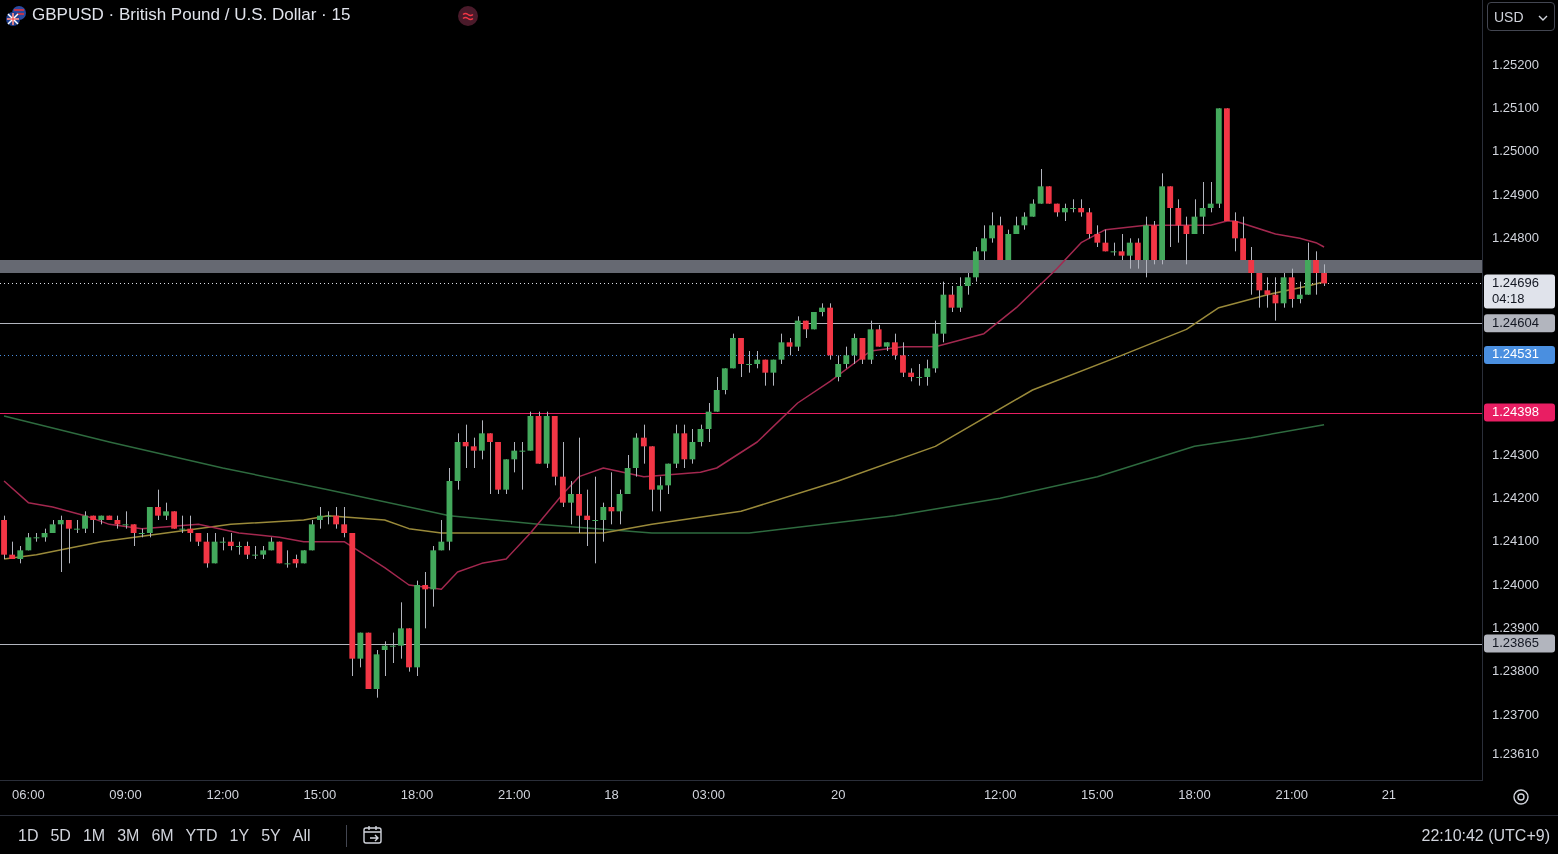  What do you see at coordinates (239, 836) in the screenshot?
I see `text: 1Y` at bounding box center [239, 836].